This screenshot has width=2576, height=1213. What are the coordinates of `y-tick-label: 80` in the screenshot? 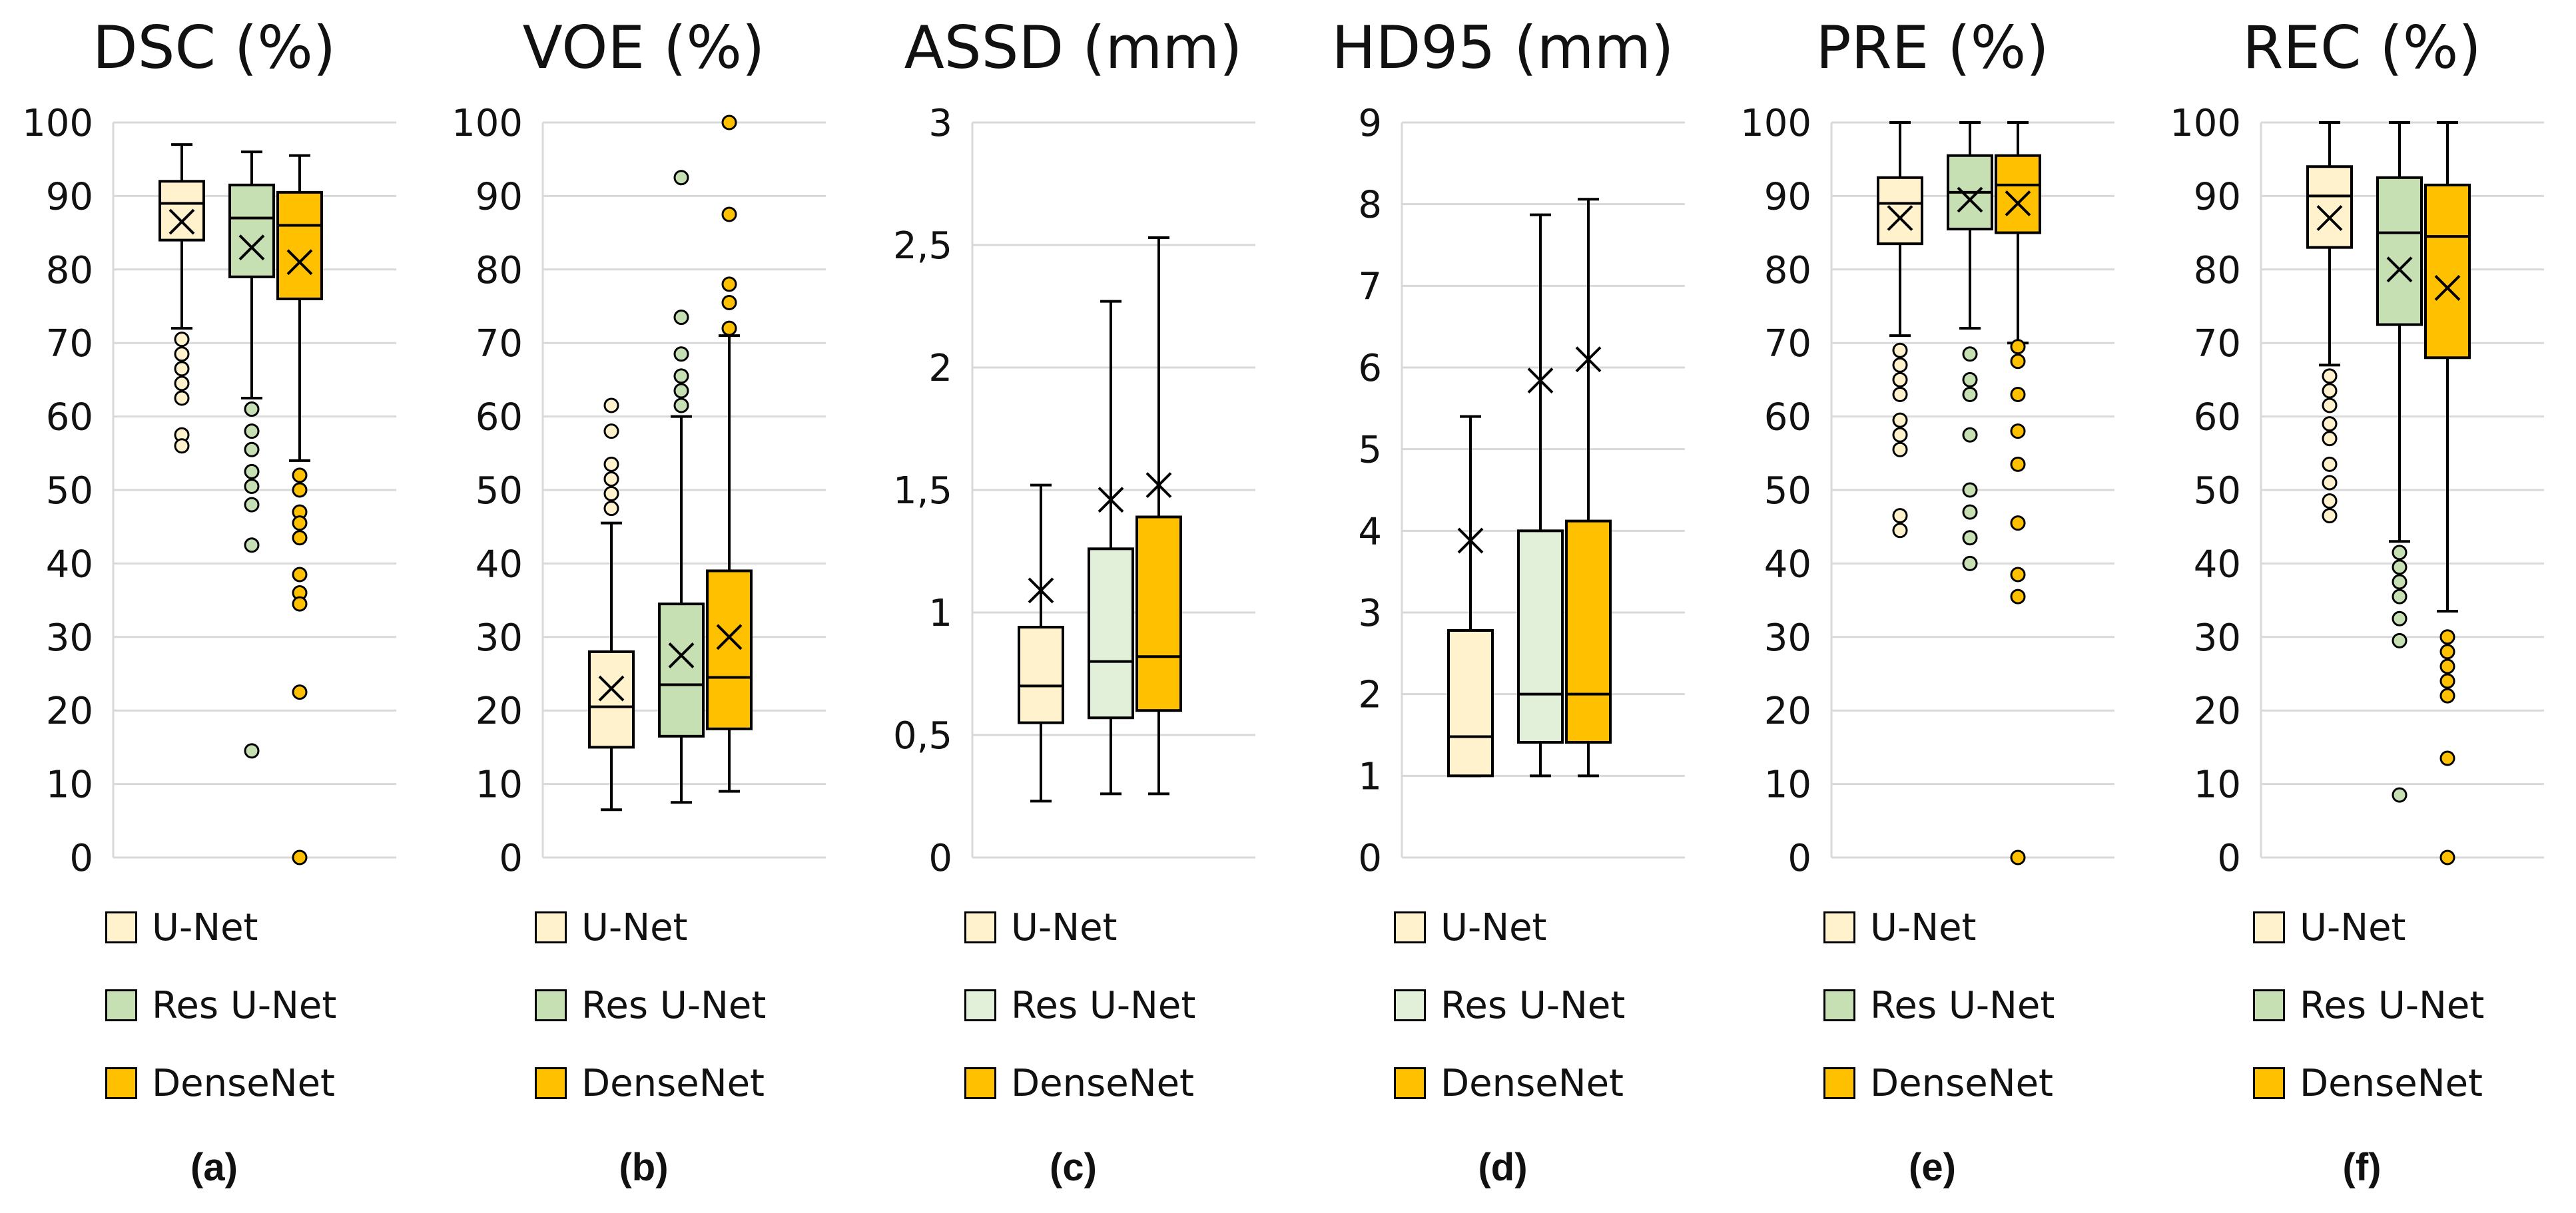 It's located at (499, 270).